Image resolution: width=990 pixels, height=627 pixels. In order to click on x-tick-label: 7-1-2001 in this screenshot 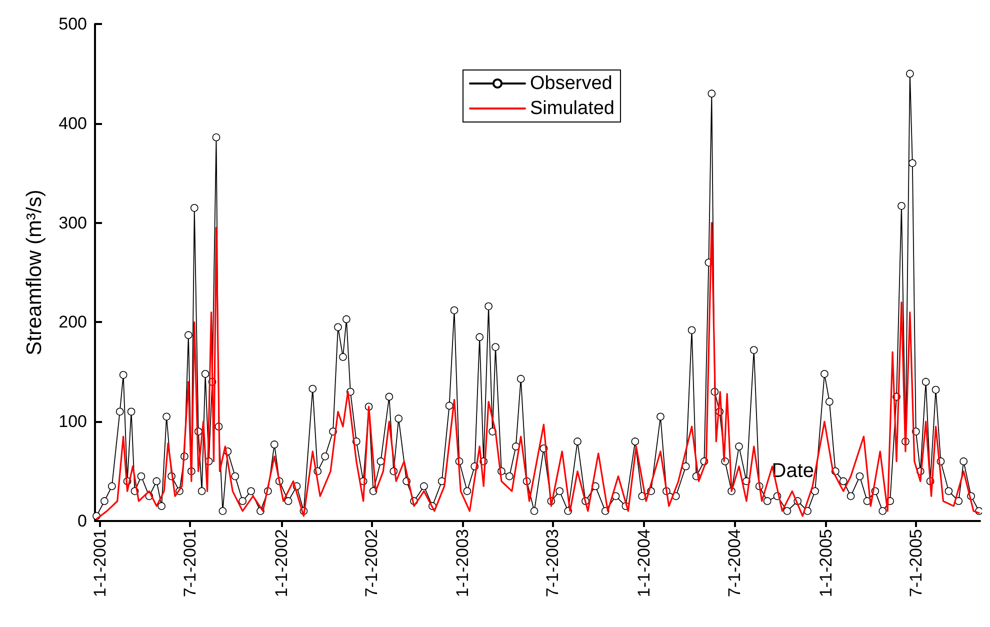, I will do `click(190, 563)`.